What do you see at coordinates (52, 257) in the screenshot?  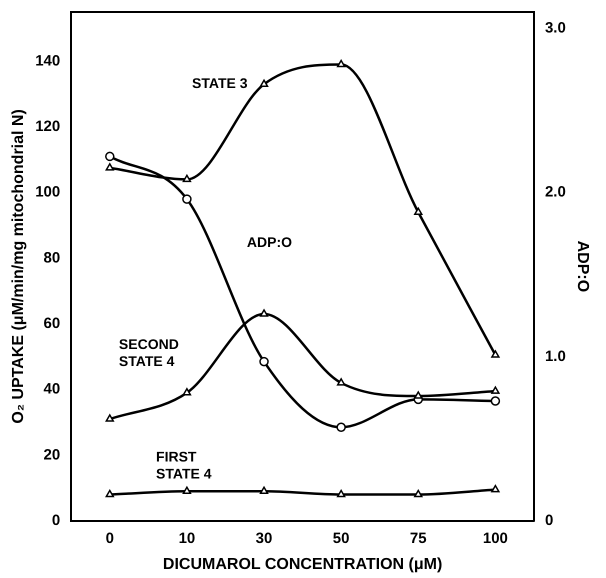 I see `y-tick-label: 80` at bounding box center [52, 257].